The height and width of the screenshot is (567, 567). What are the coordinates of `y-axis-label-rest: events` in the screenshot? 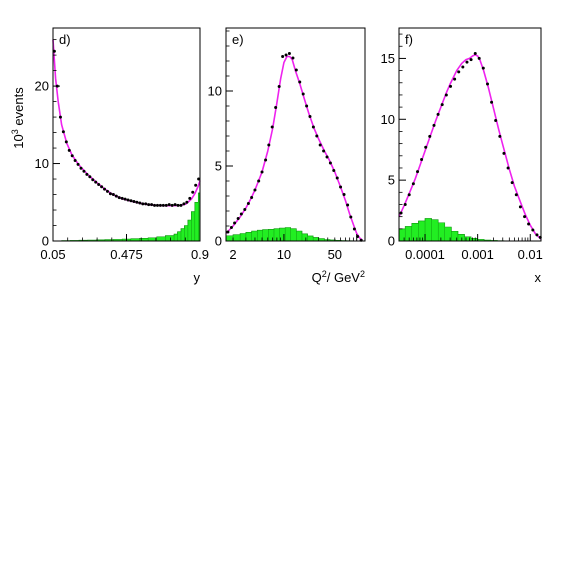 It's located at (18, 108).